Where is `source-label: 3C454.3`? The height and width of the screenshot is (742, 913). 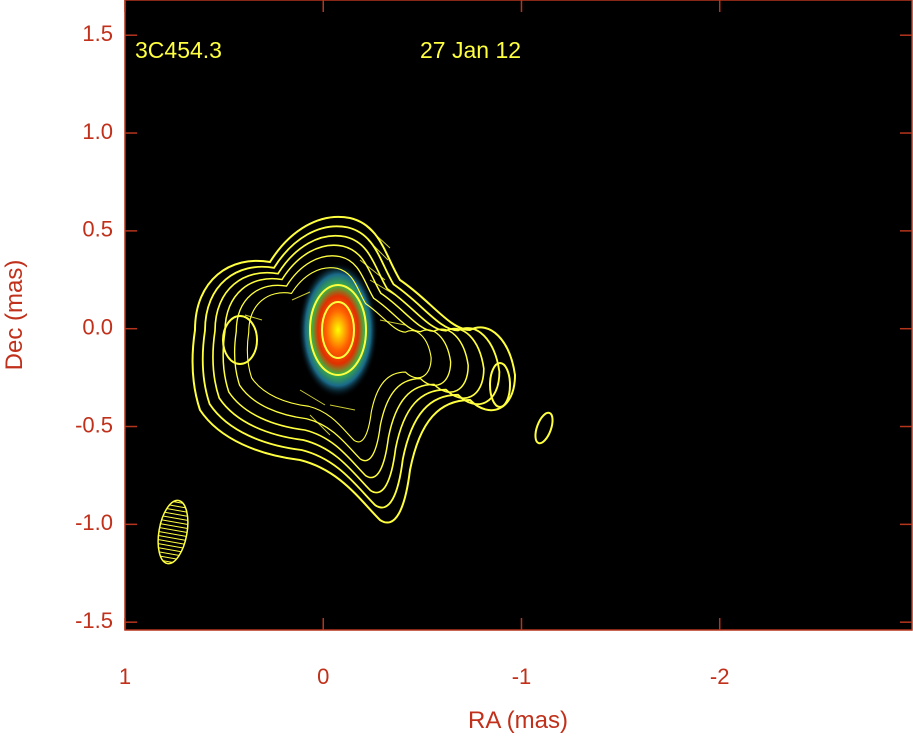 source-label: 3C454.3 is located at coordinates (178, 50).